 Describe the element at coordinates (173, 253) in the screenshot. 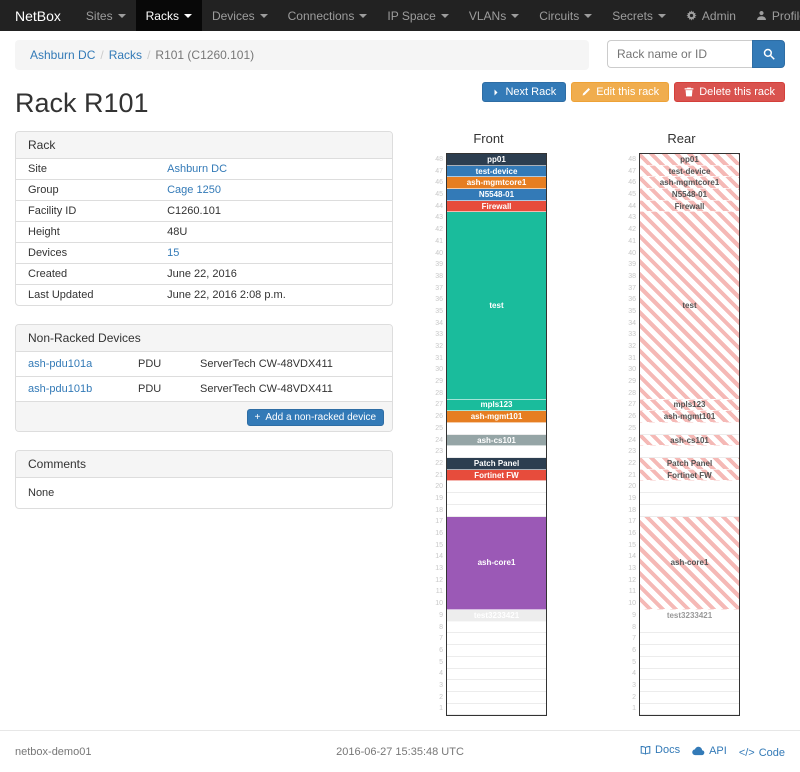

I see `attr-value-link: 15` at that location.